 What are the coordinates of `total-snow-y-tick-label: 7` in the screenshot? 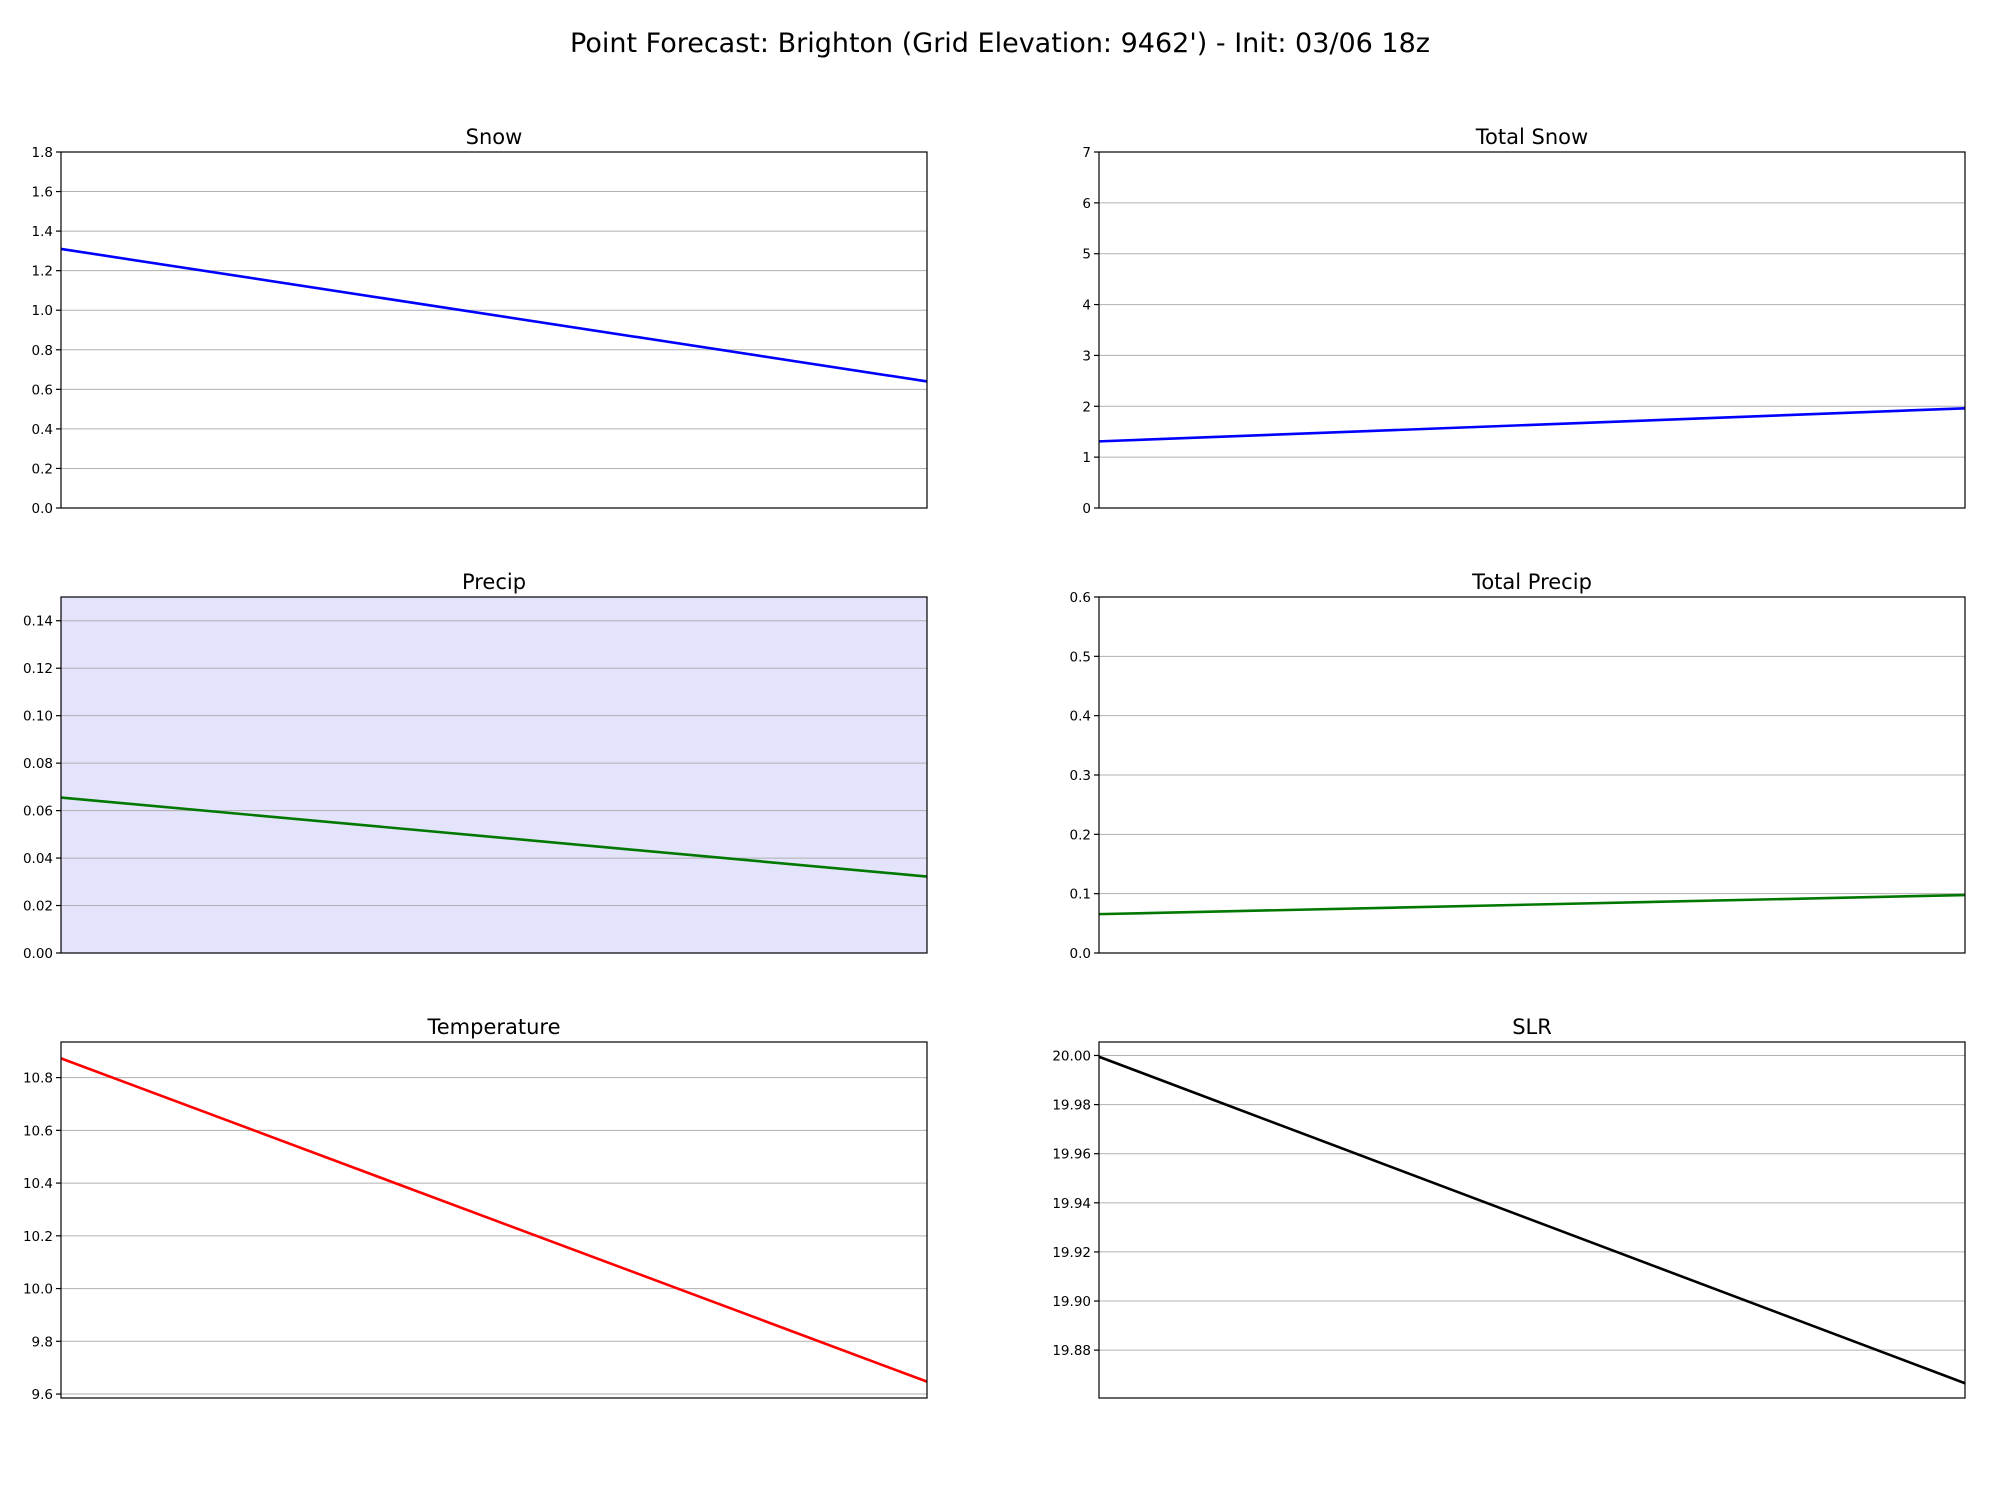 It's located at (1086, 153).